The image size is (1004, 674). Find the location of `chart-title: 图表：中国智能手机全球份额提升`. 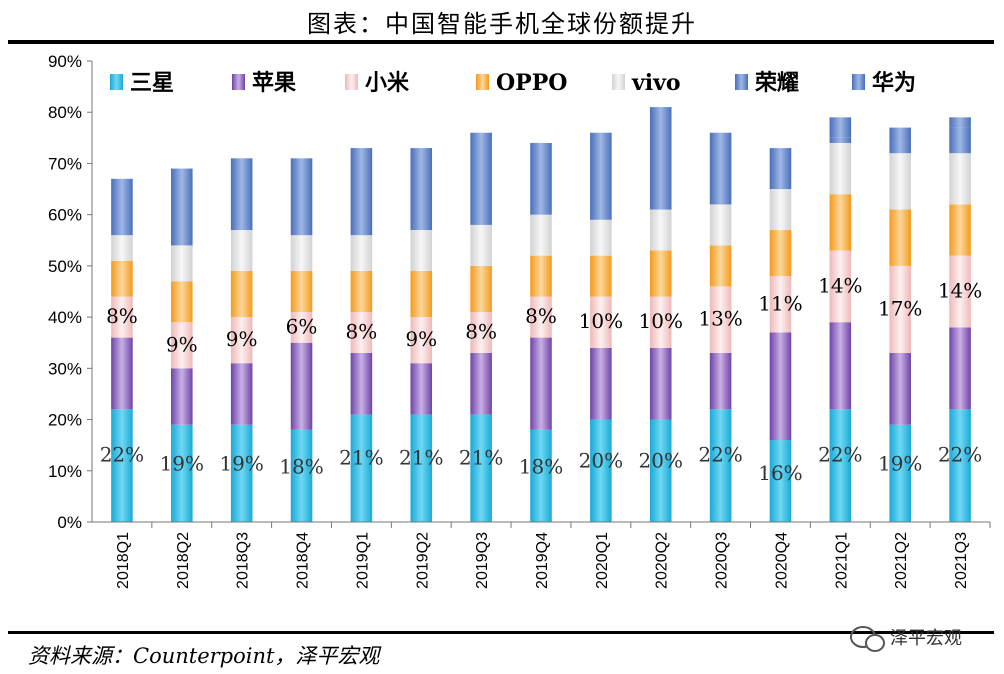

chart-title: 图表：中国智能手机全球份额提升 is located at coordinates (502, 24).